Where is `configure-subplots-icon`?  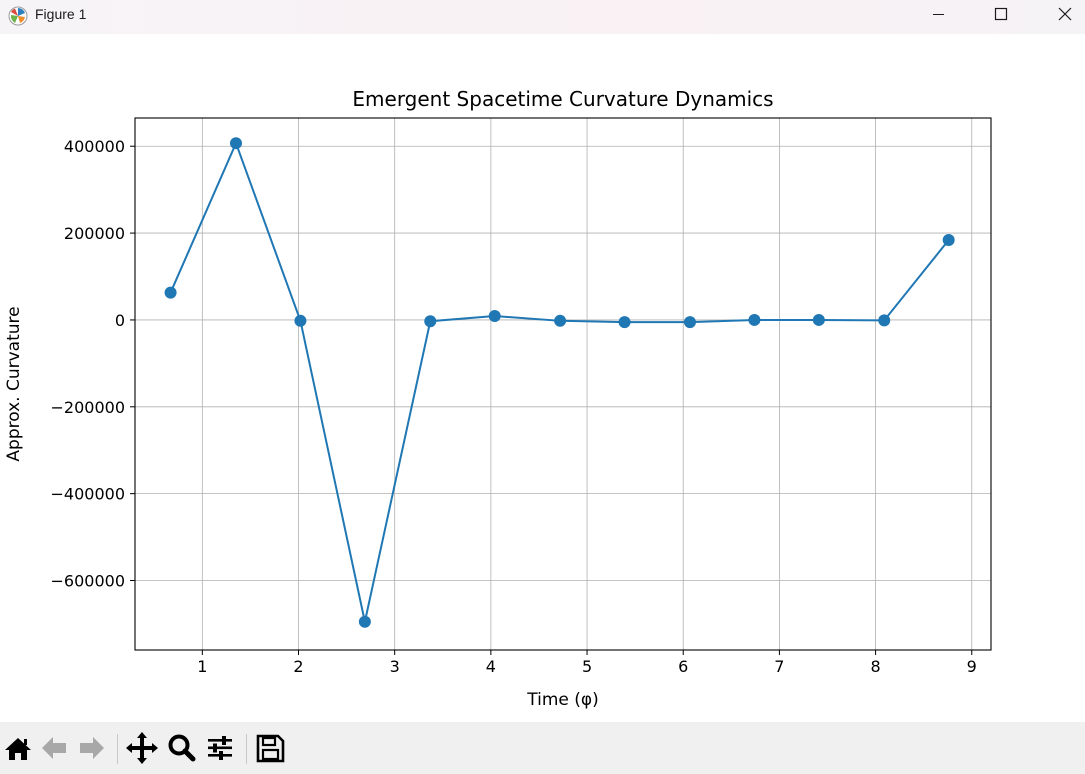
configure-subplots-icon is located at coordinates (220, 748).